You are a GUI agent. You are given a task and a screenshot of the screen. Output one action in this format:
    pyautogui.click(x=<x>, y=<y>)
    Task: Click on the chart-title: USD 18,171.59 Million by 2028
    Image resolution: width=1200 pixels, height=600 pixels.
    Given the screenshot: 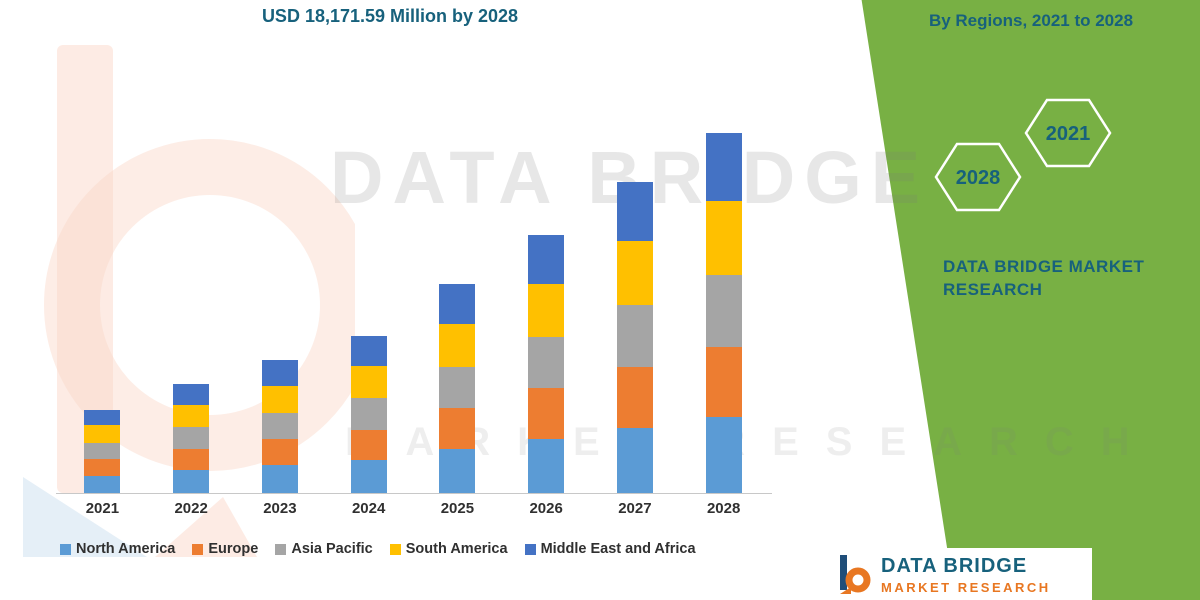 What is the action you would take?
    pyautogui.click(x=390, y=16)
    